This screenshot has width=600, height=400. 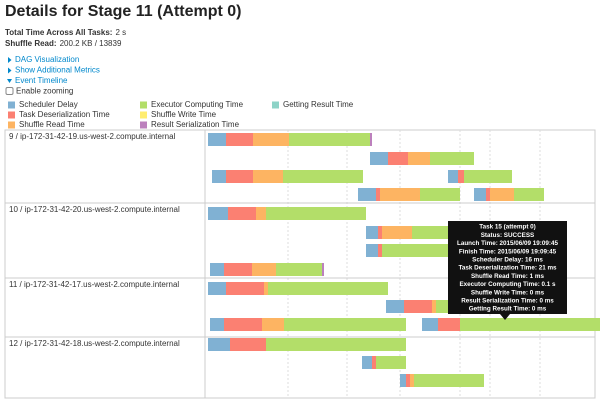 What do you see at coordinates (47, 59) in the screenshot?
I see `link: DAG Visualization` at bounding box center [47, 59].